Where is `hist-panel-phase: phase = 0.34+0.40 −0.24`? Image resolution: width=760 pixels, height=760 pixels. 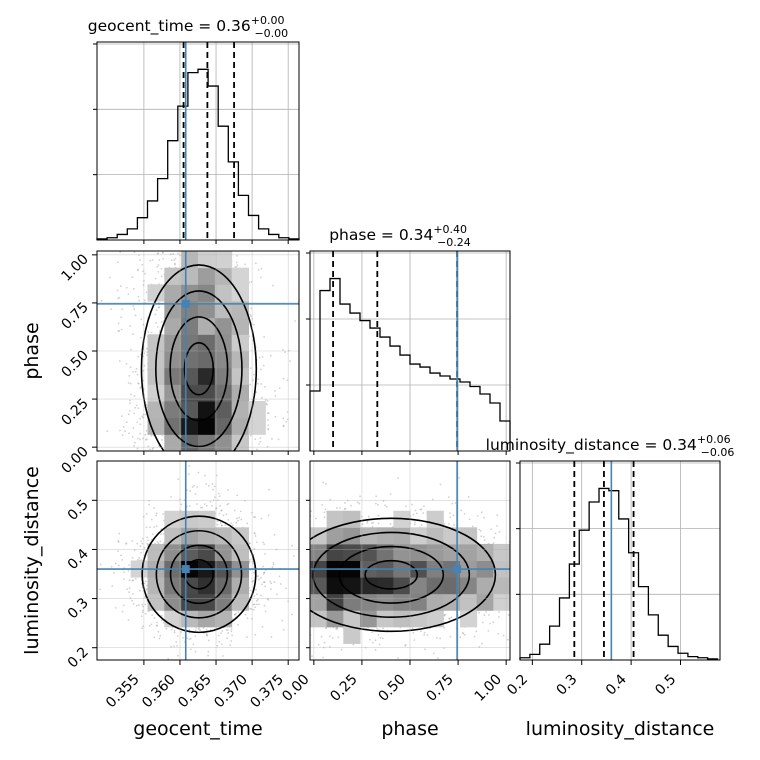 hist-panel-phase: phase = 0.34+0.40 −0.24 is located at coordinates (408, 337).